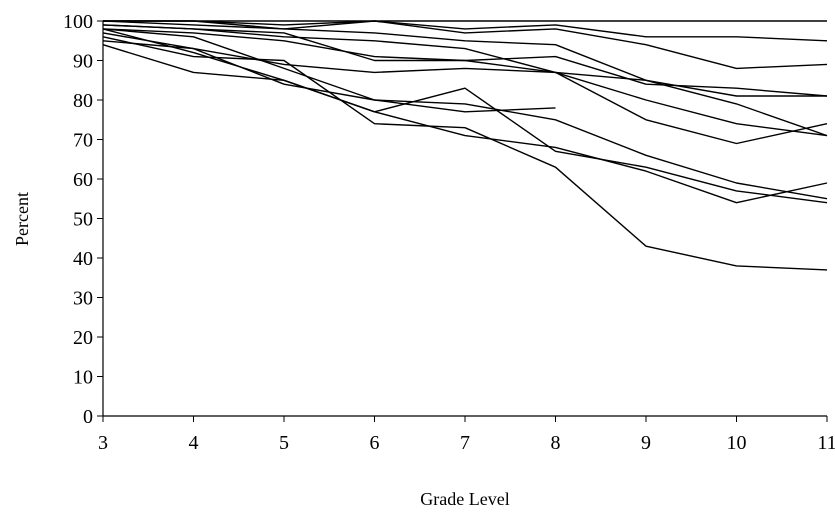 Image resolution: width=835 pixels, height=516 pixels. I want to click on y-tick-label: 10, so click(83, 378).